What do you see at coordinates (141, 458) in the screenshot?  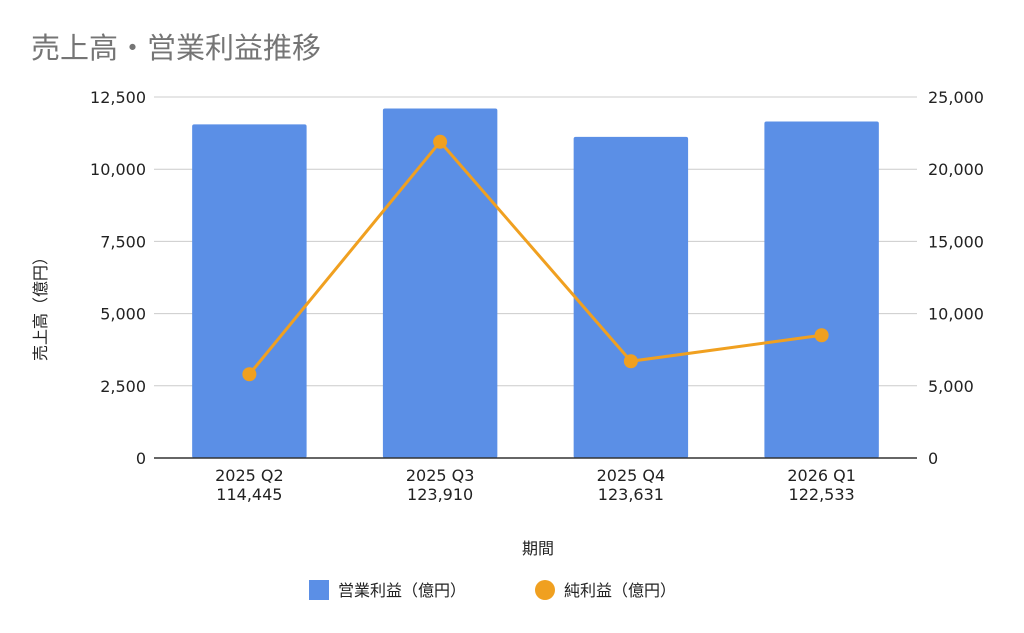 I see `y-left-tick-label: 0` at bounding box center [141, 458].